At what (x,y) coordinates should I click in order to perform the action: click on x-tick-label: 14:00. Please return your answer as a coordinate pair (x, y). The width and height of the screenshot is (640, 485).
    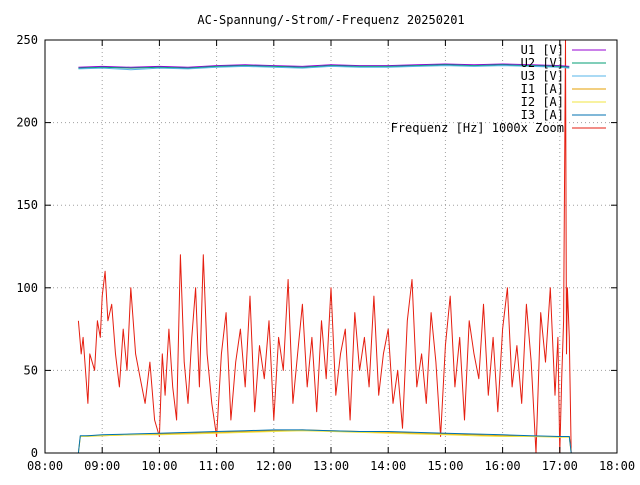
    Looking at the image, I should click on (388, 466).